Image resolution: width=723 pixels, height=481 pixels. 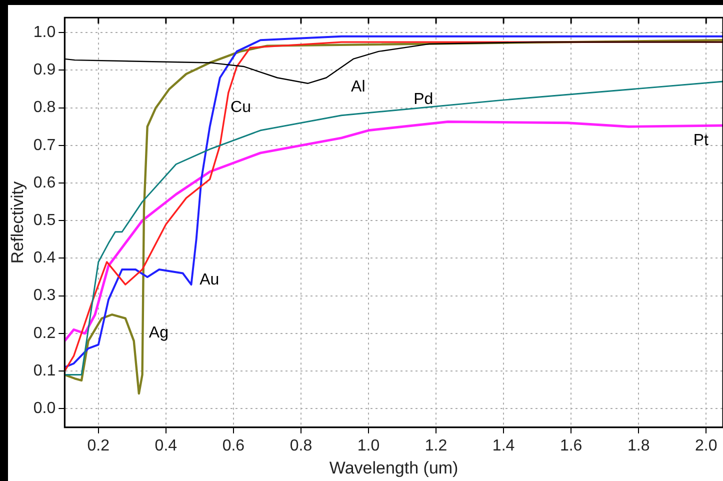 What do you see at coordinates (368, 445) in the screenshot?
I see `x-tick-label: 1.0` at bounding box center [368, 445].